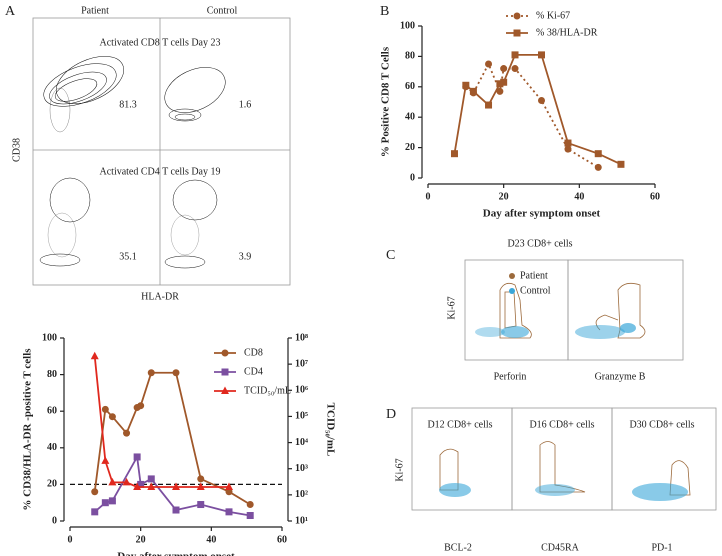 This screenshot has width=722, height=556. What do you see at coordinates (330, 430) in the screenshot?
I see `y2-axis-label: TCID₅₀/mL` at bounding box center [330, 430].